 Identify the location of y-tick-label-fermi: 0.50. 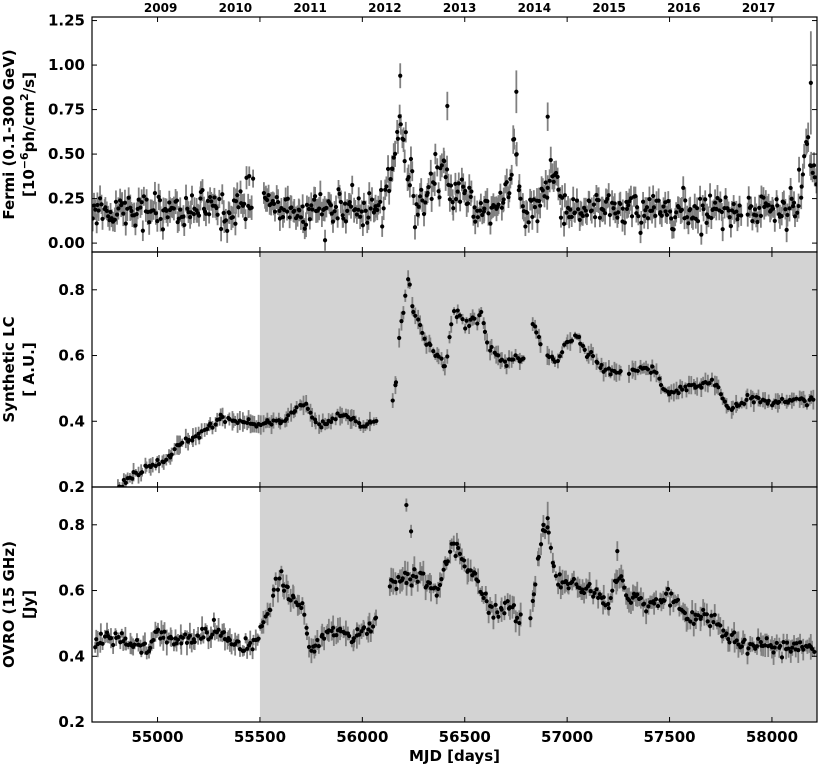
(66, 154).